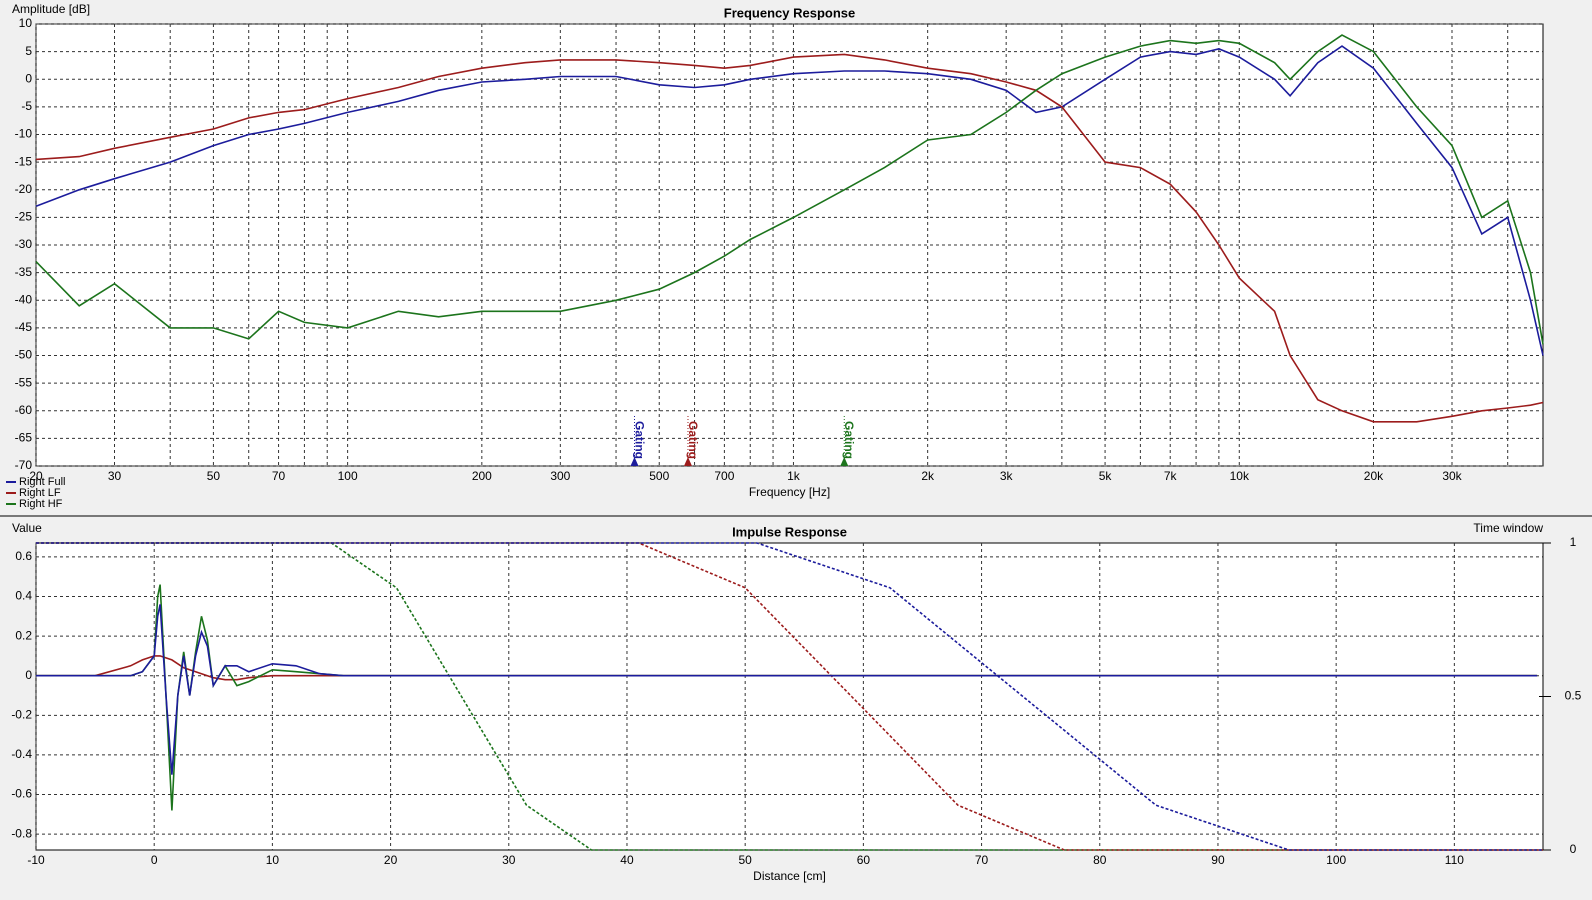  I want to click on legend-label: Right LF, so click(40, 493).